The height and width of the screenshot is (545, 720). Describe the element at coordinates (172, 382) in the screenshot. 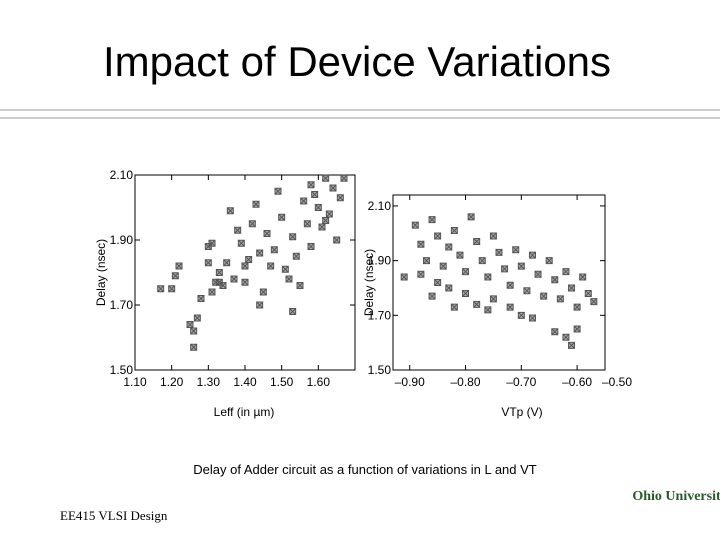

I see `x-tick-label: 1.20` at that location.